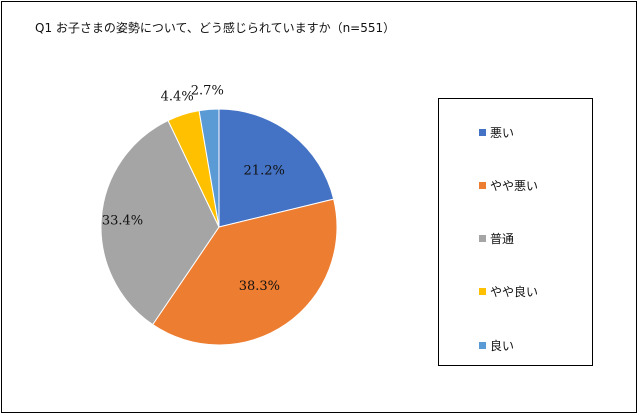 The image size is (640, 416). Describe the element at coordinates (514, 292) in the screenshot. I see `legend-label-4: やや良い` at that location.